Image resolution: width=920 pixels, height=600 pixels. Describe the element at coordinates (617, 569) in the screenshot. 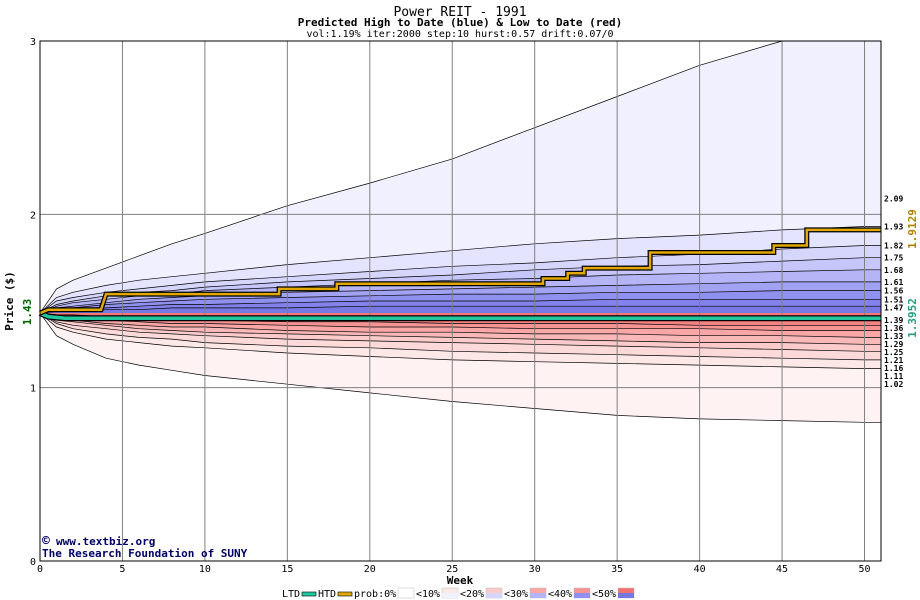

I see `x-tick-35: 35` at that location.